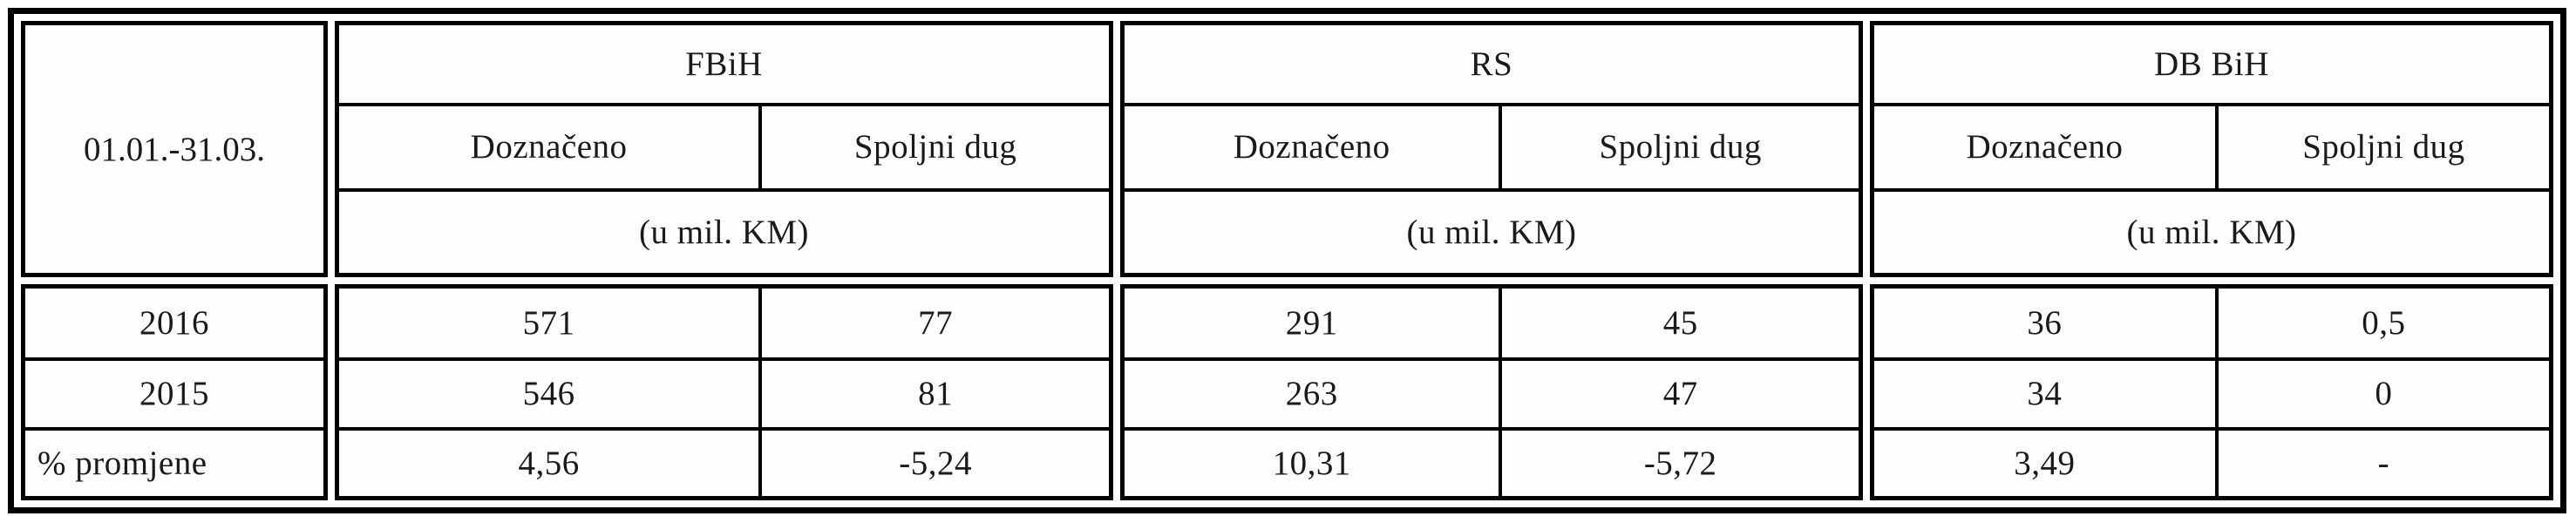 Image resolution: width=2576 pixels, height=523 pixels. What do you see at coordinates (2381, 149) in the screenshot?
I see `column-header-db-spoljni-dug: Spoljni dug` at bounding box center [2381, 149].